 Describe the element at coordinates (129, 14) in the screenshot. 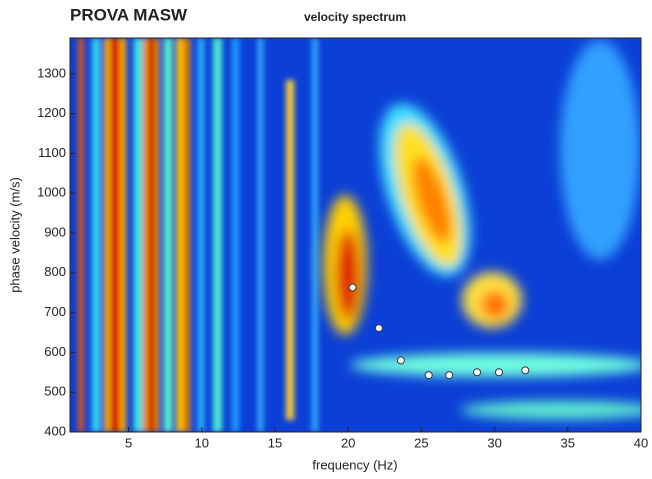

I see `chart-title: PROVA MASW` at that location.